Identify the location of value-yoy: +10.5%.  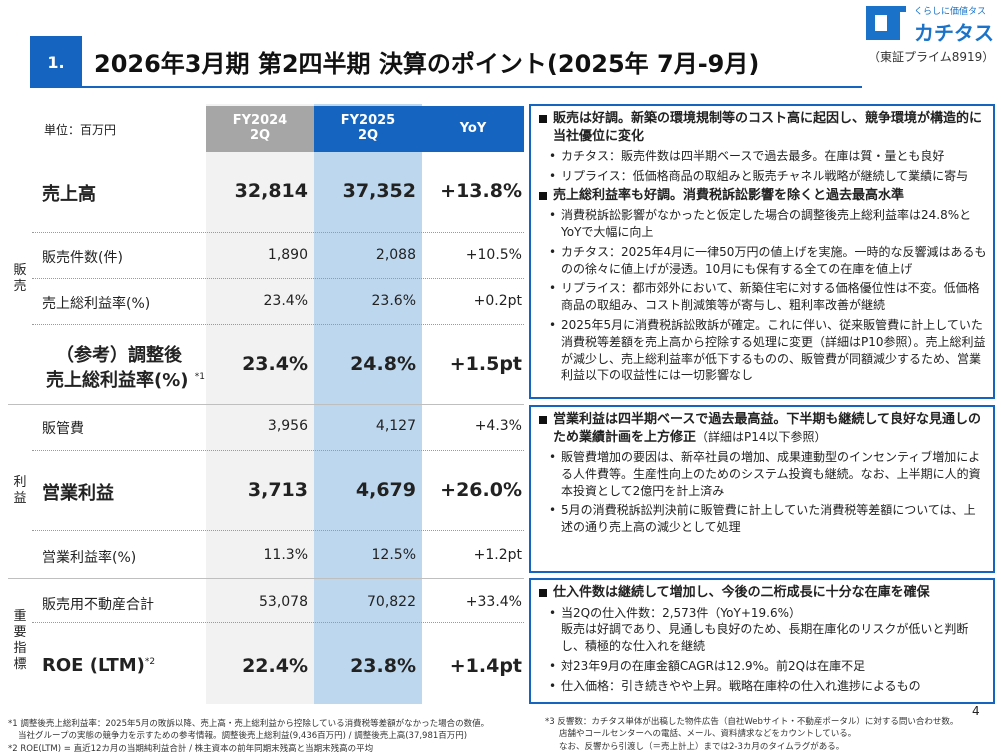
(493, 255).